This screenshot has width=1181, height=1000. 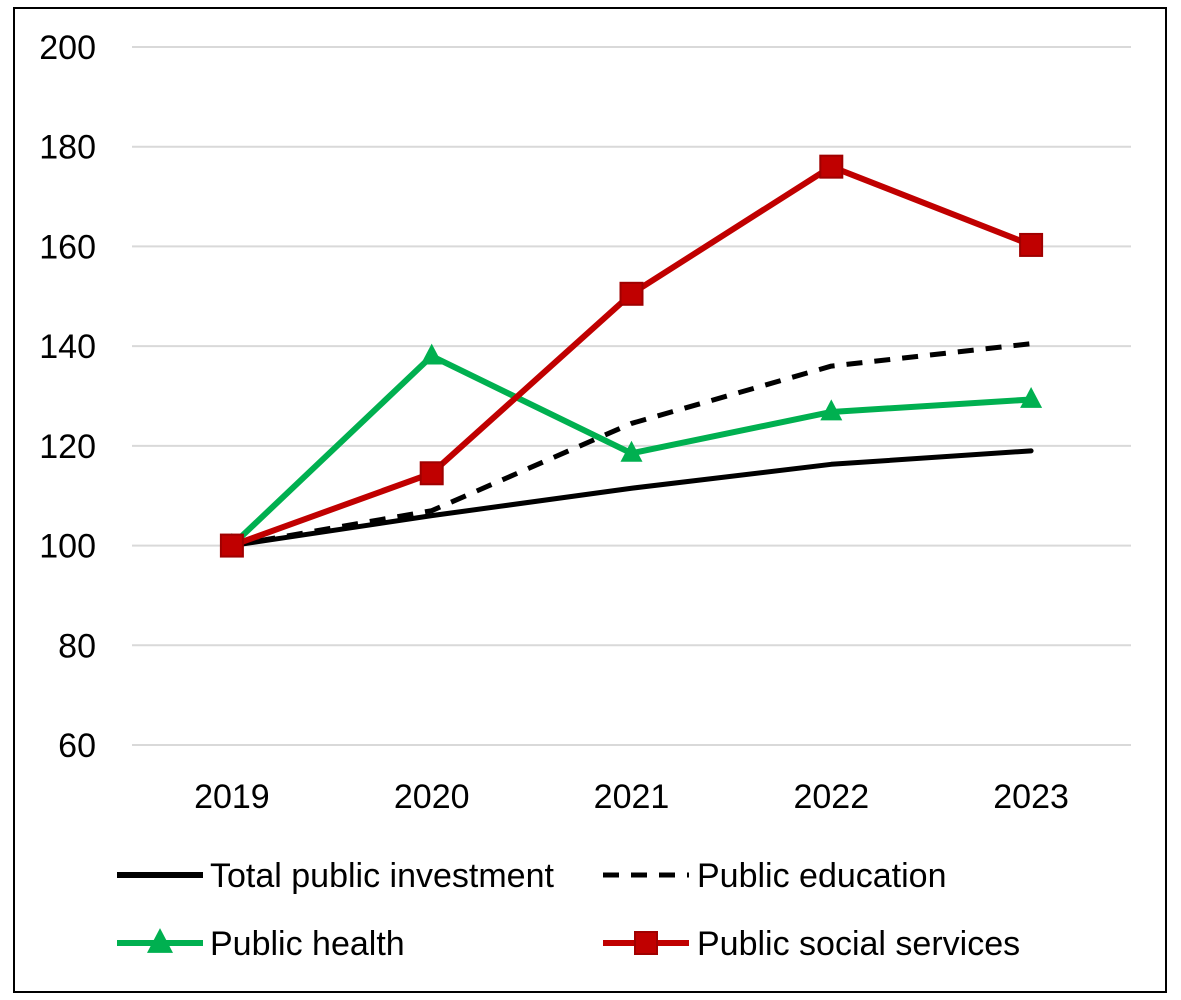 I want to click on legend-label-total-public-investment: Total public investment, so click(x=382, y=876).